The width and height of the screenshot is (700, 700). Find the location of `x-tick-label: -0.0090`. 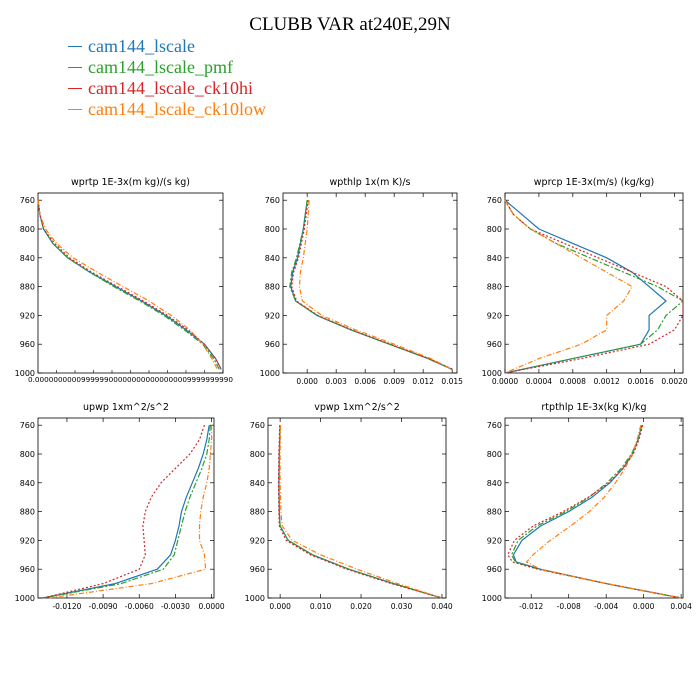

x-tick-label: -0.0090 is located at coordinates (103, 606).